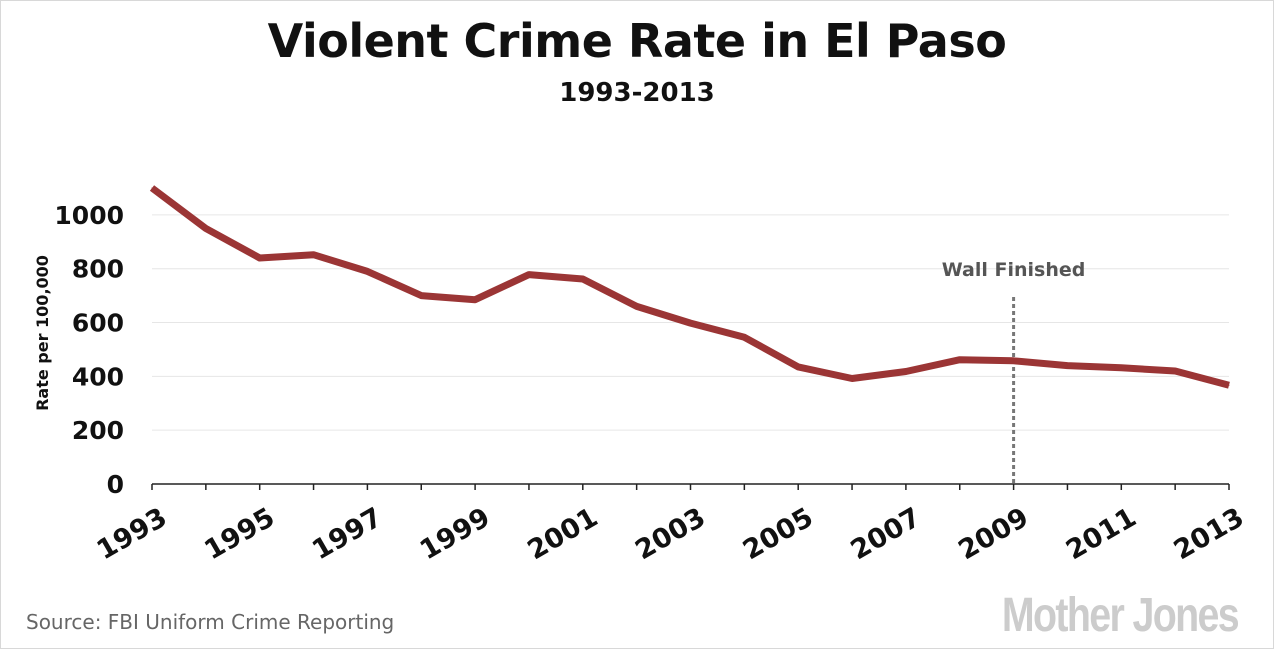  I want to click on x-tick-label: 2001, so click(563, 534).